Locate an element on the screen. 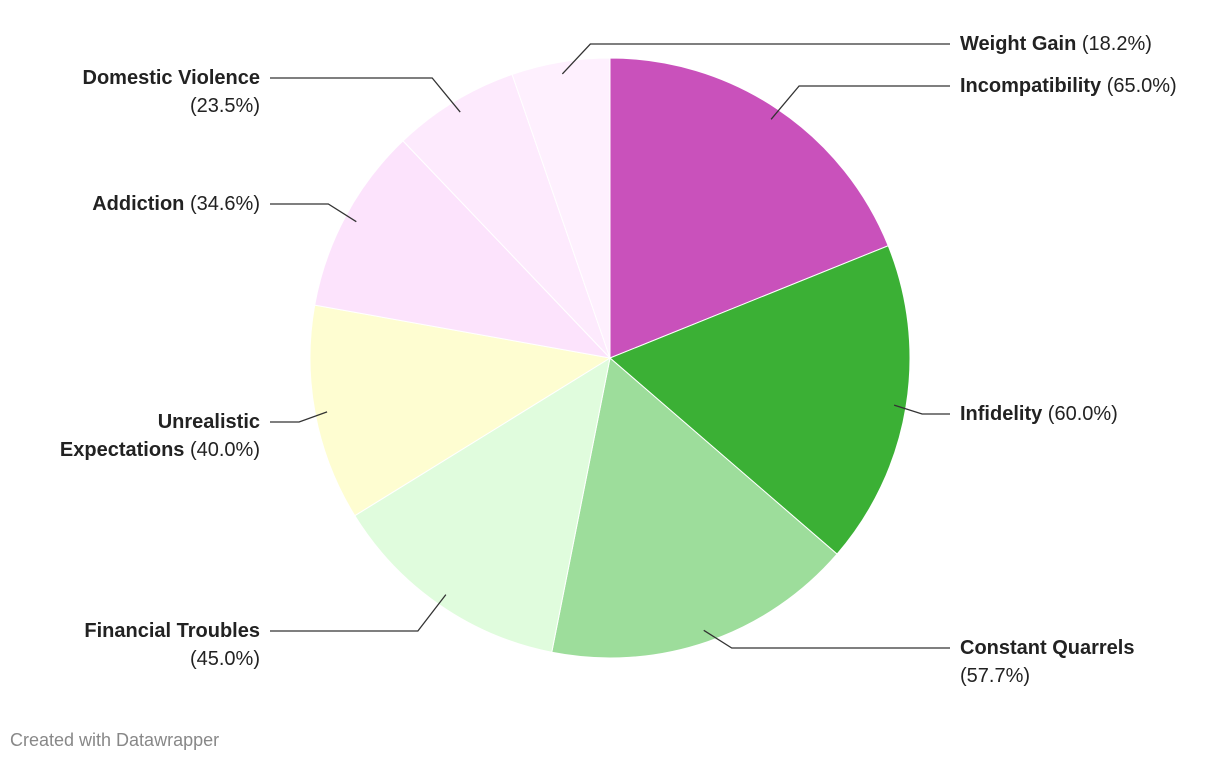  label-name: Unrealistic Expectations is located at coordinates (159, 436).